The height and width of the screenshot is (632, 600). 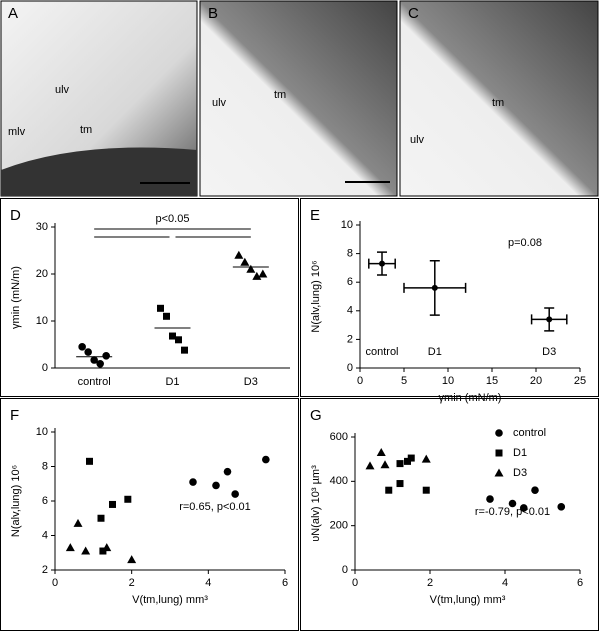 I want to click on x-tick-label: D3, so click(x=251, y=382).